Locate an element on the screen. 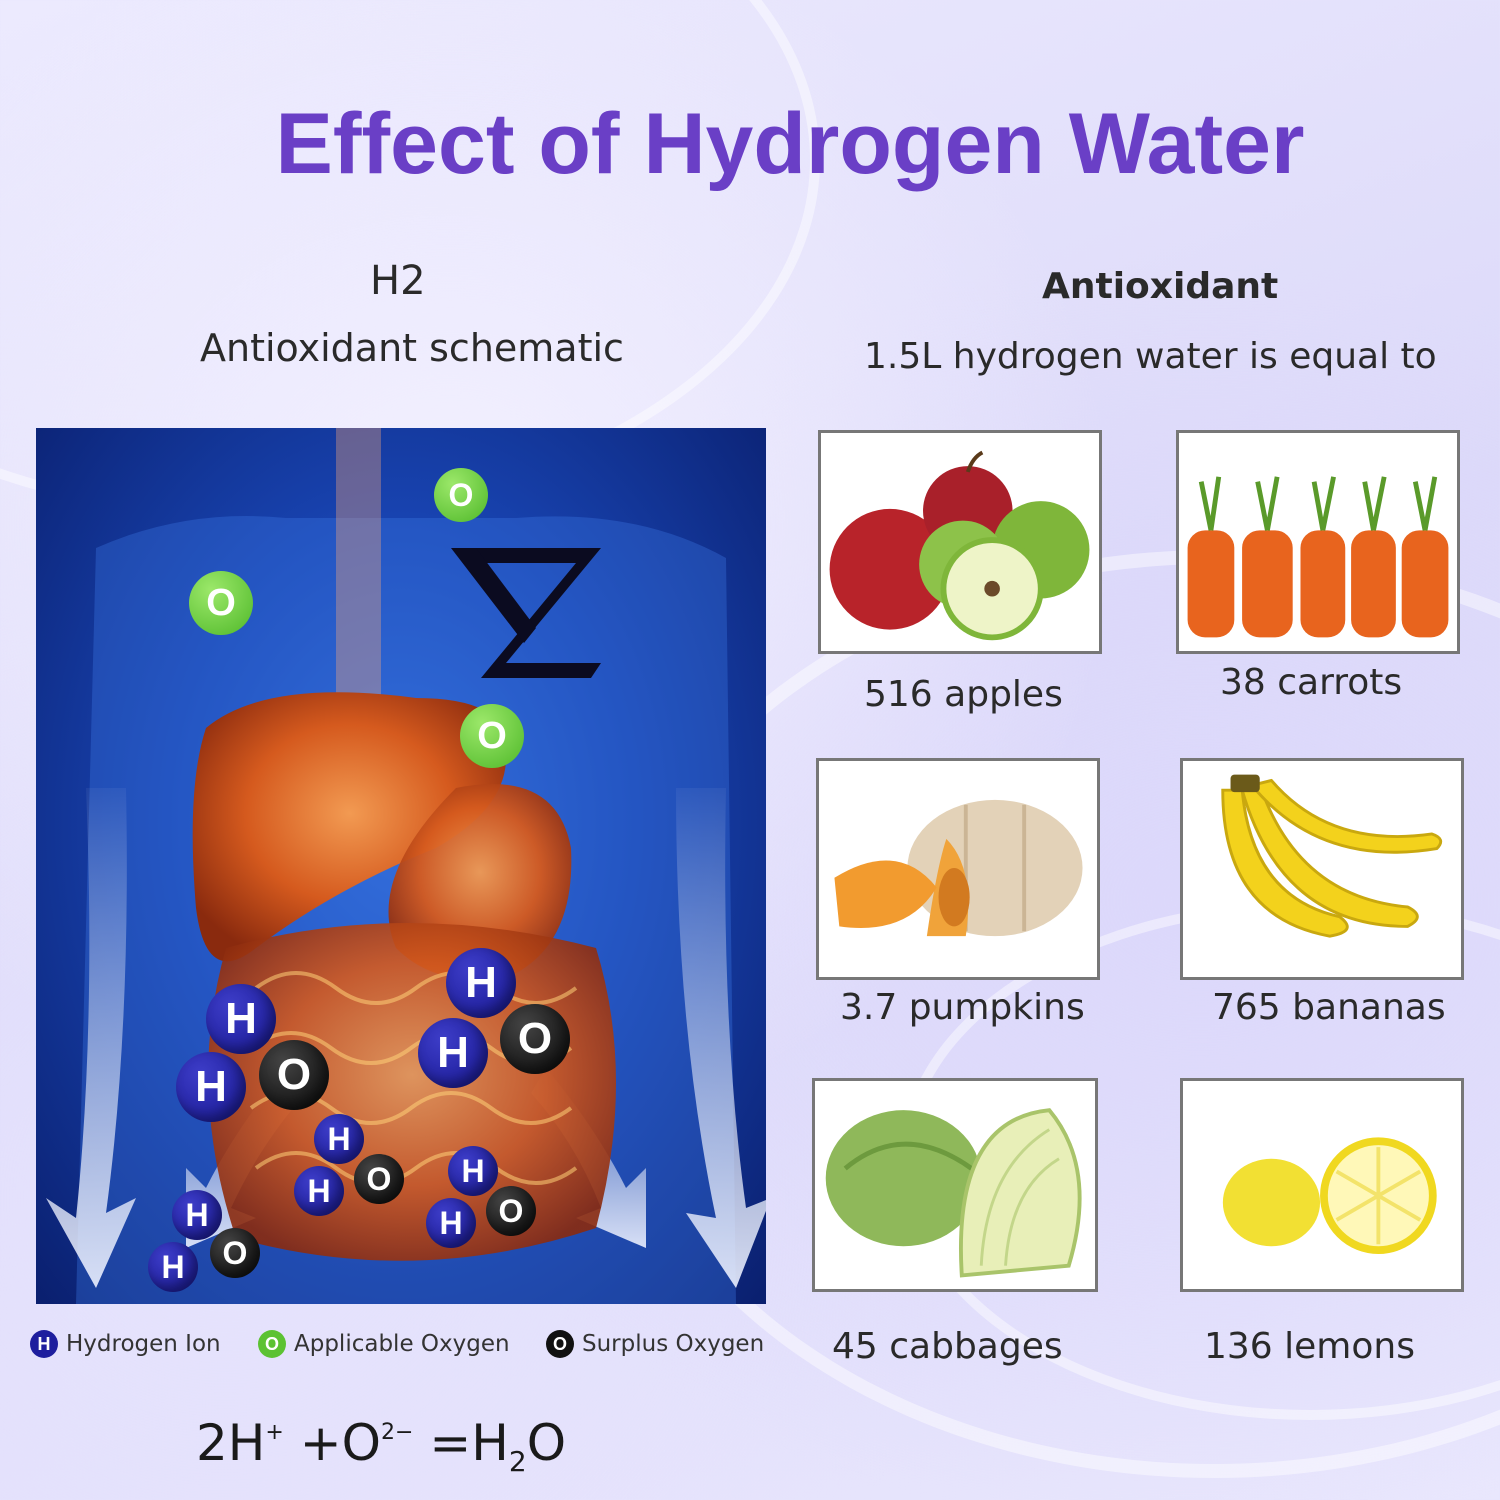  legend-applicable: O Applicable Oxygen is located at coordinates (384, 1344).